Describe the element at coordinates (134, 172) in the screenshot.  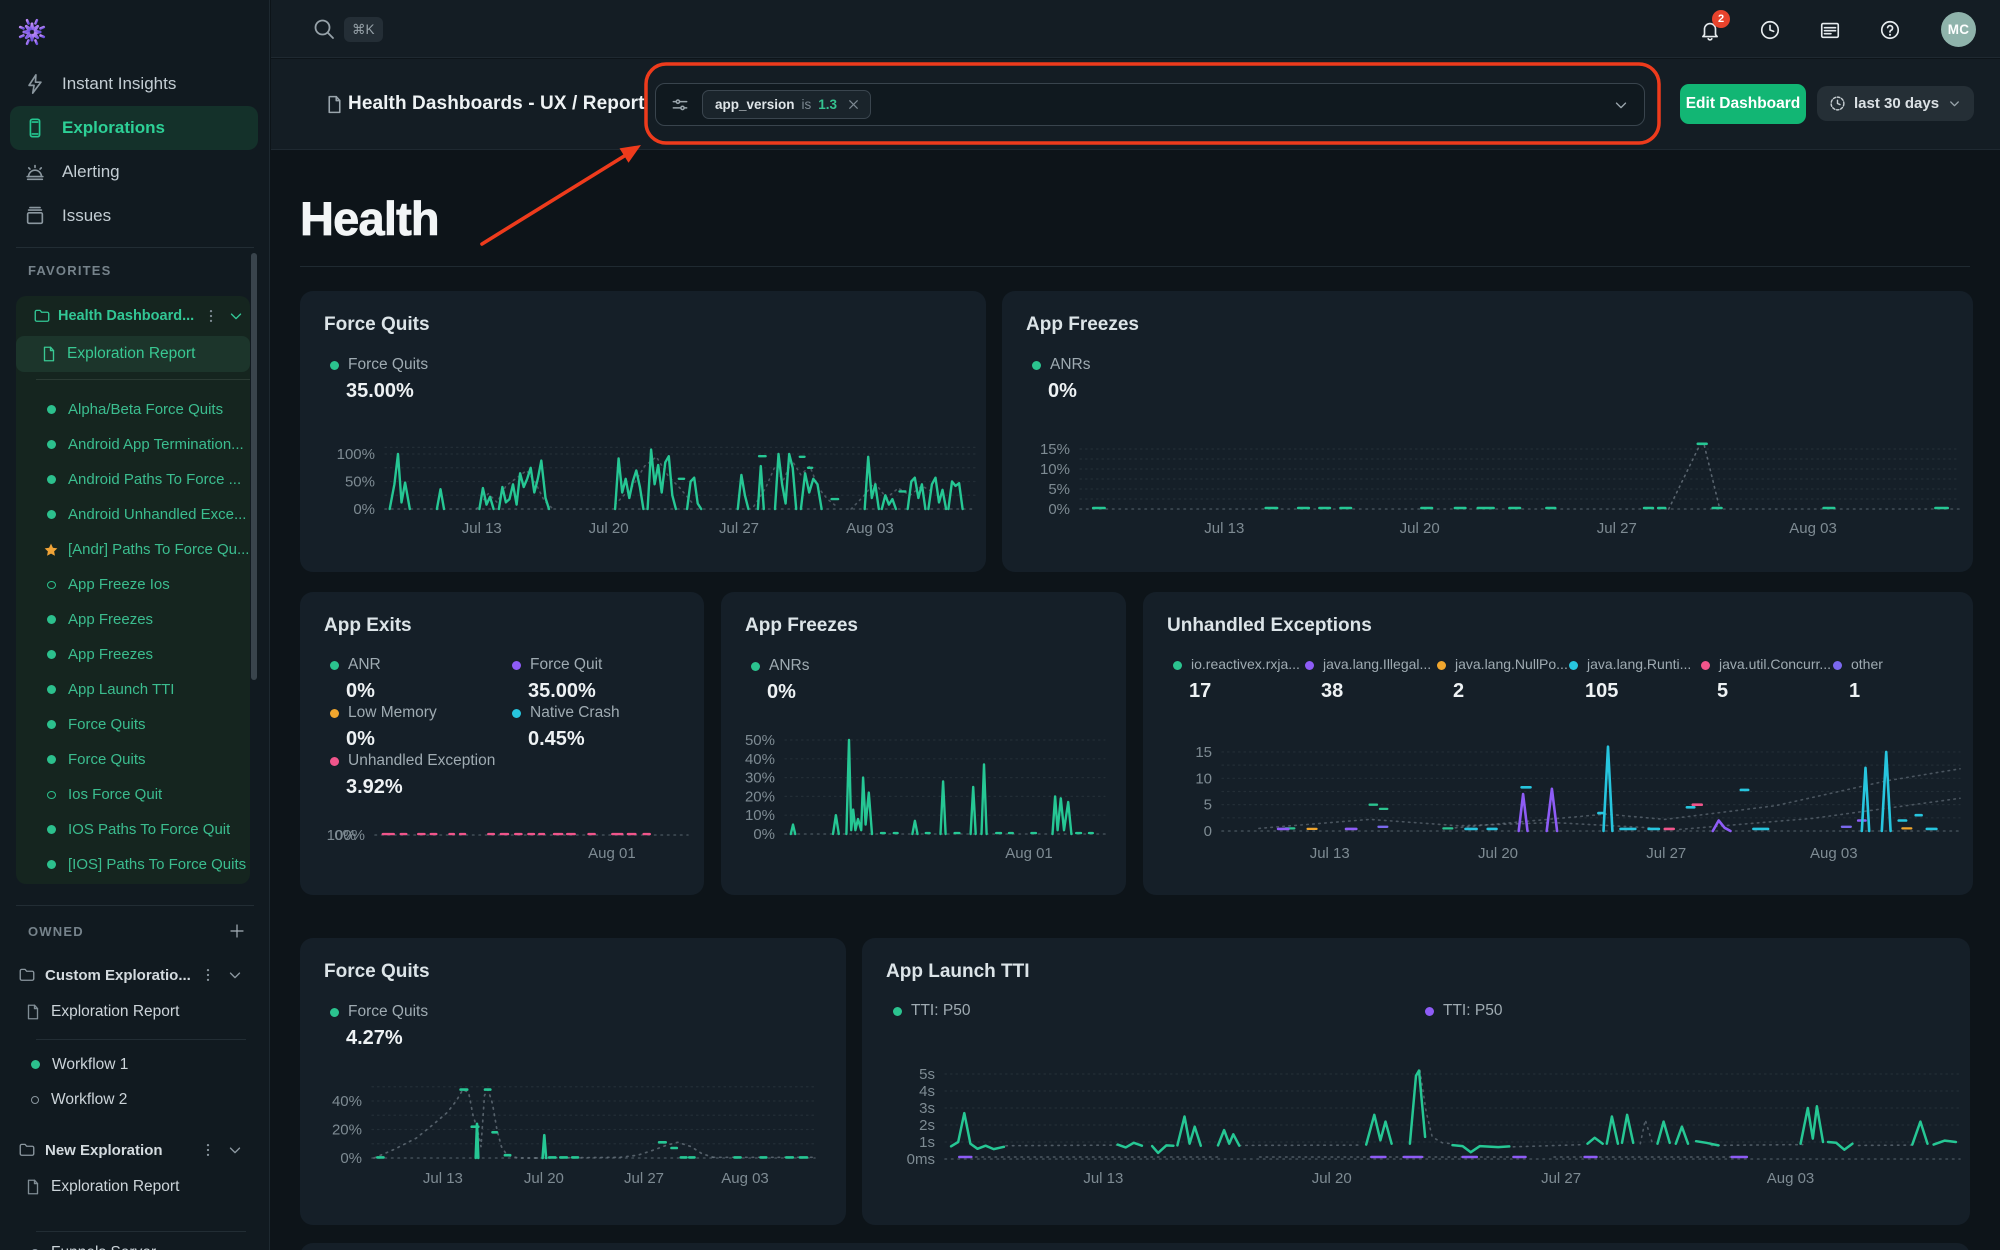
I see `sidebar-item-alerting: Alerting` at that location.